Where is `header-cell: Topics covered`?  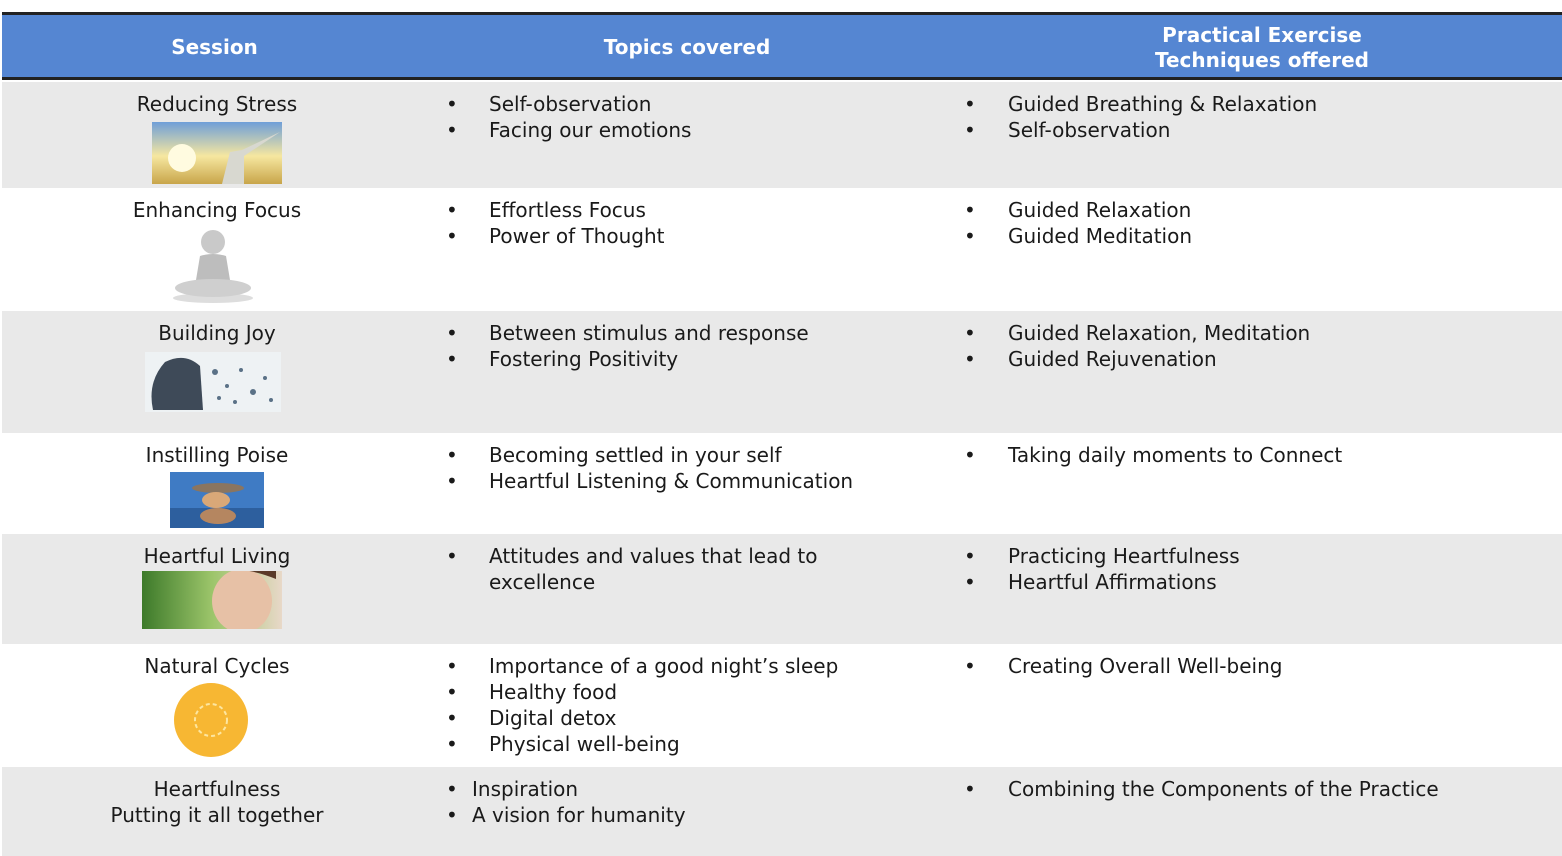
header-cell: Topics covered is located at coordinates (687, 47).